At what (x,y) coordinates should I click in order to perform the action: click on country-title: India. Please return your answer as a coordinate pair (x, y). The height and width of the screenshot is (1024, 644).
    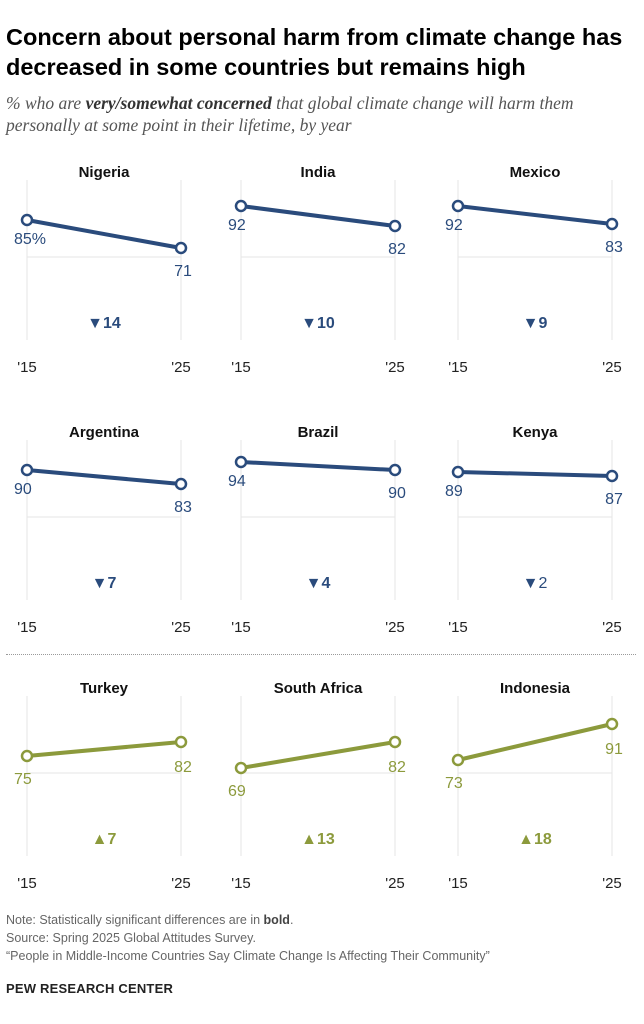
    Looking at the image, I should click on (318, 172).